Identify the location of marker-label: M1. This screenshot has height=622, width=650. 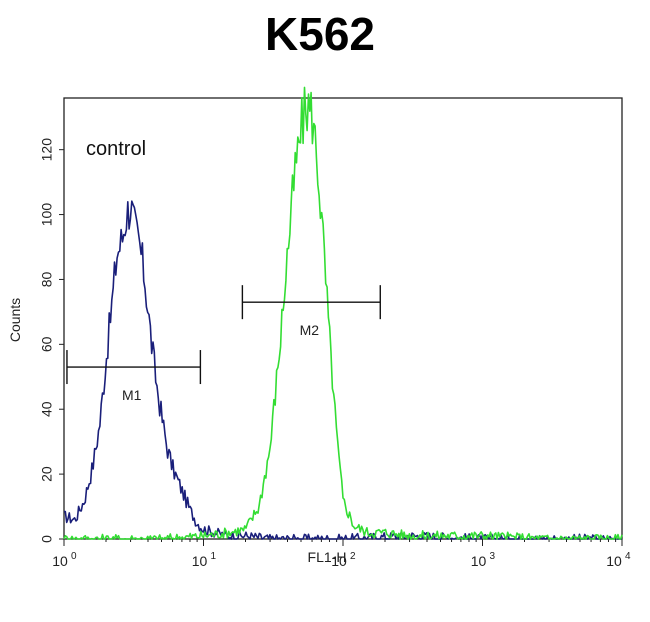
(132, 395).